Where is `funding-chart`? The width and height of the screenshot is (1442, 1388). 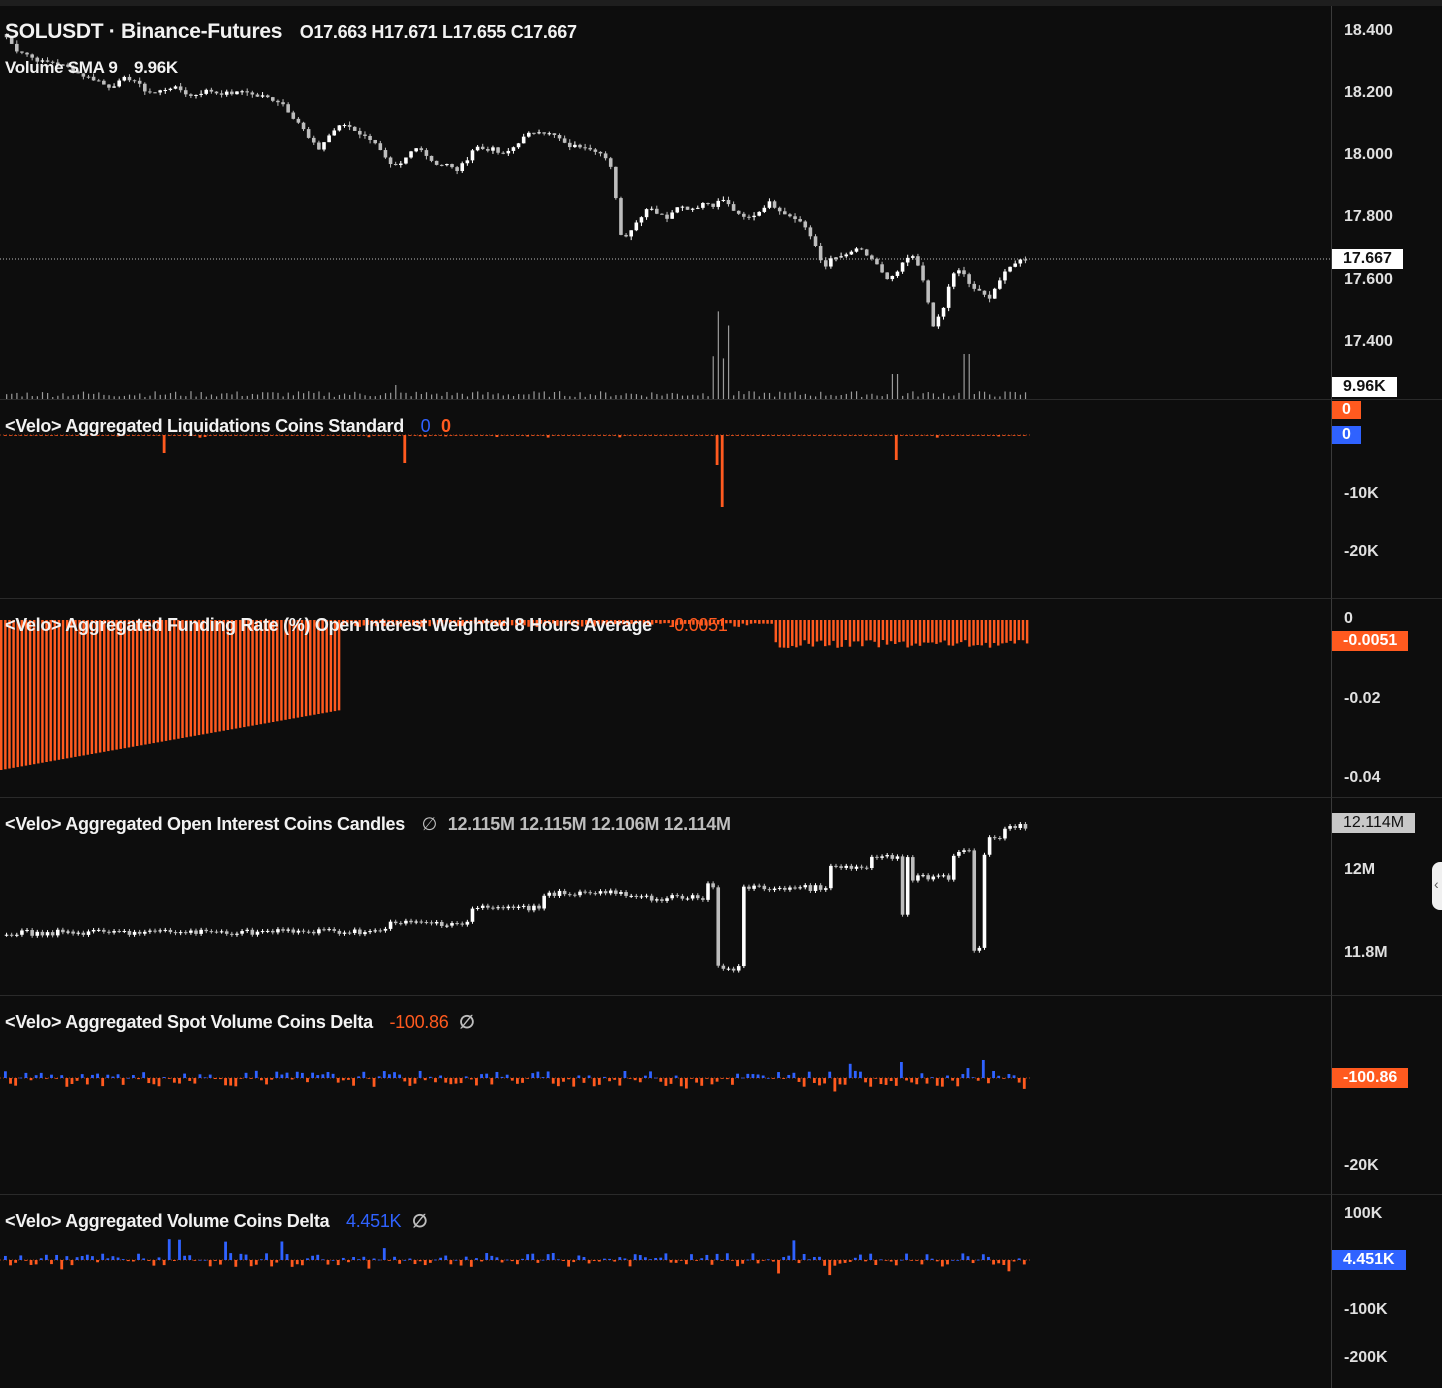
funding-chart is located at coordinates (665, 698).